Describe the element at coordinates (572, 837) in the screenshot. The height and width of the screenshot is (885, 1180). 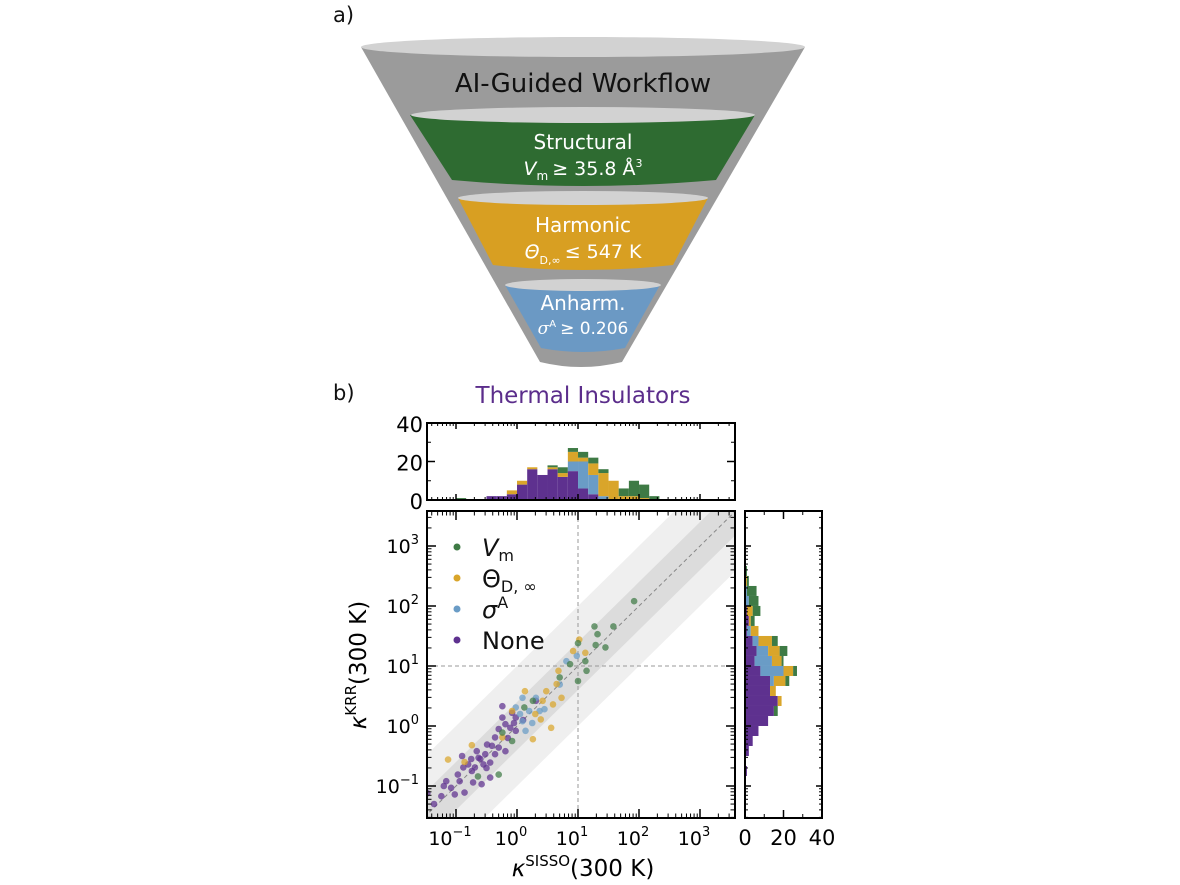
I see `x-tick-label: 10¹` at that location.